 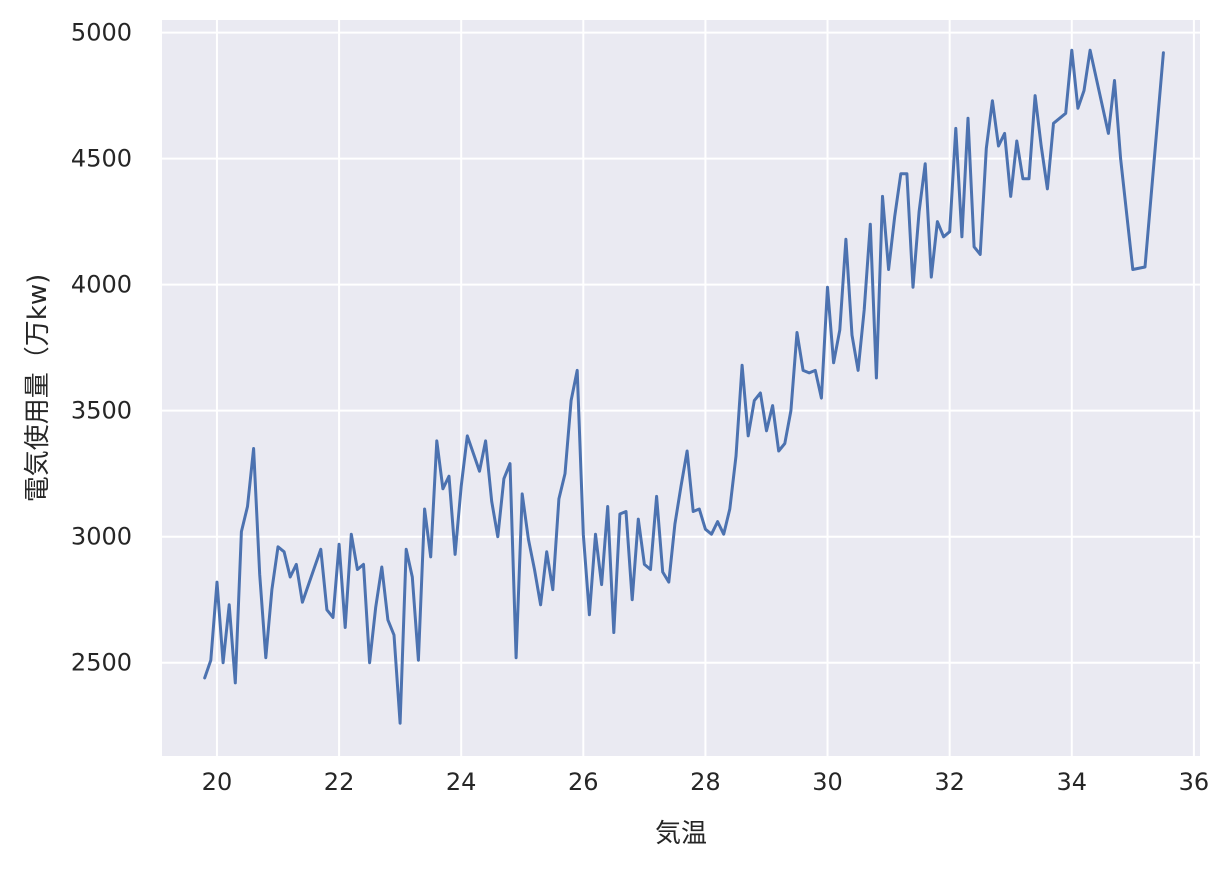 What do you see at coordinates (101, 33) in the screenshot?
I see `y-tick-label: 5000` at bounding box center [101, 33].